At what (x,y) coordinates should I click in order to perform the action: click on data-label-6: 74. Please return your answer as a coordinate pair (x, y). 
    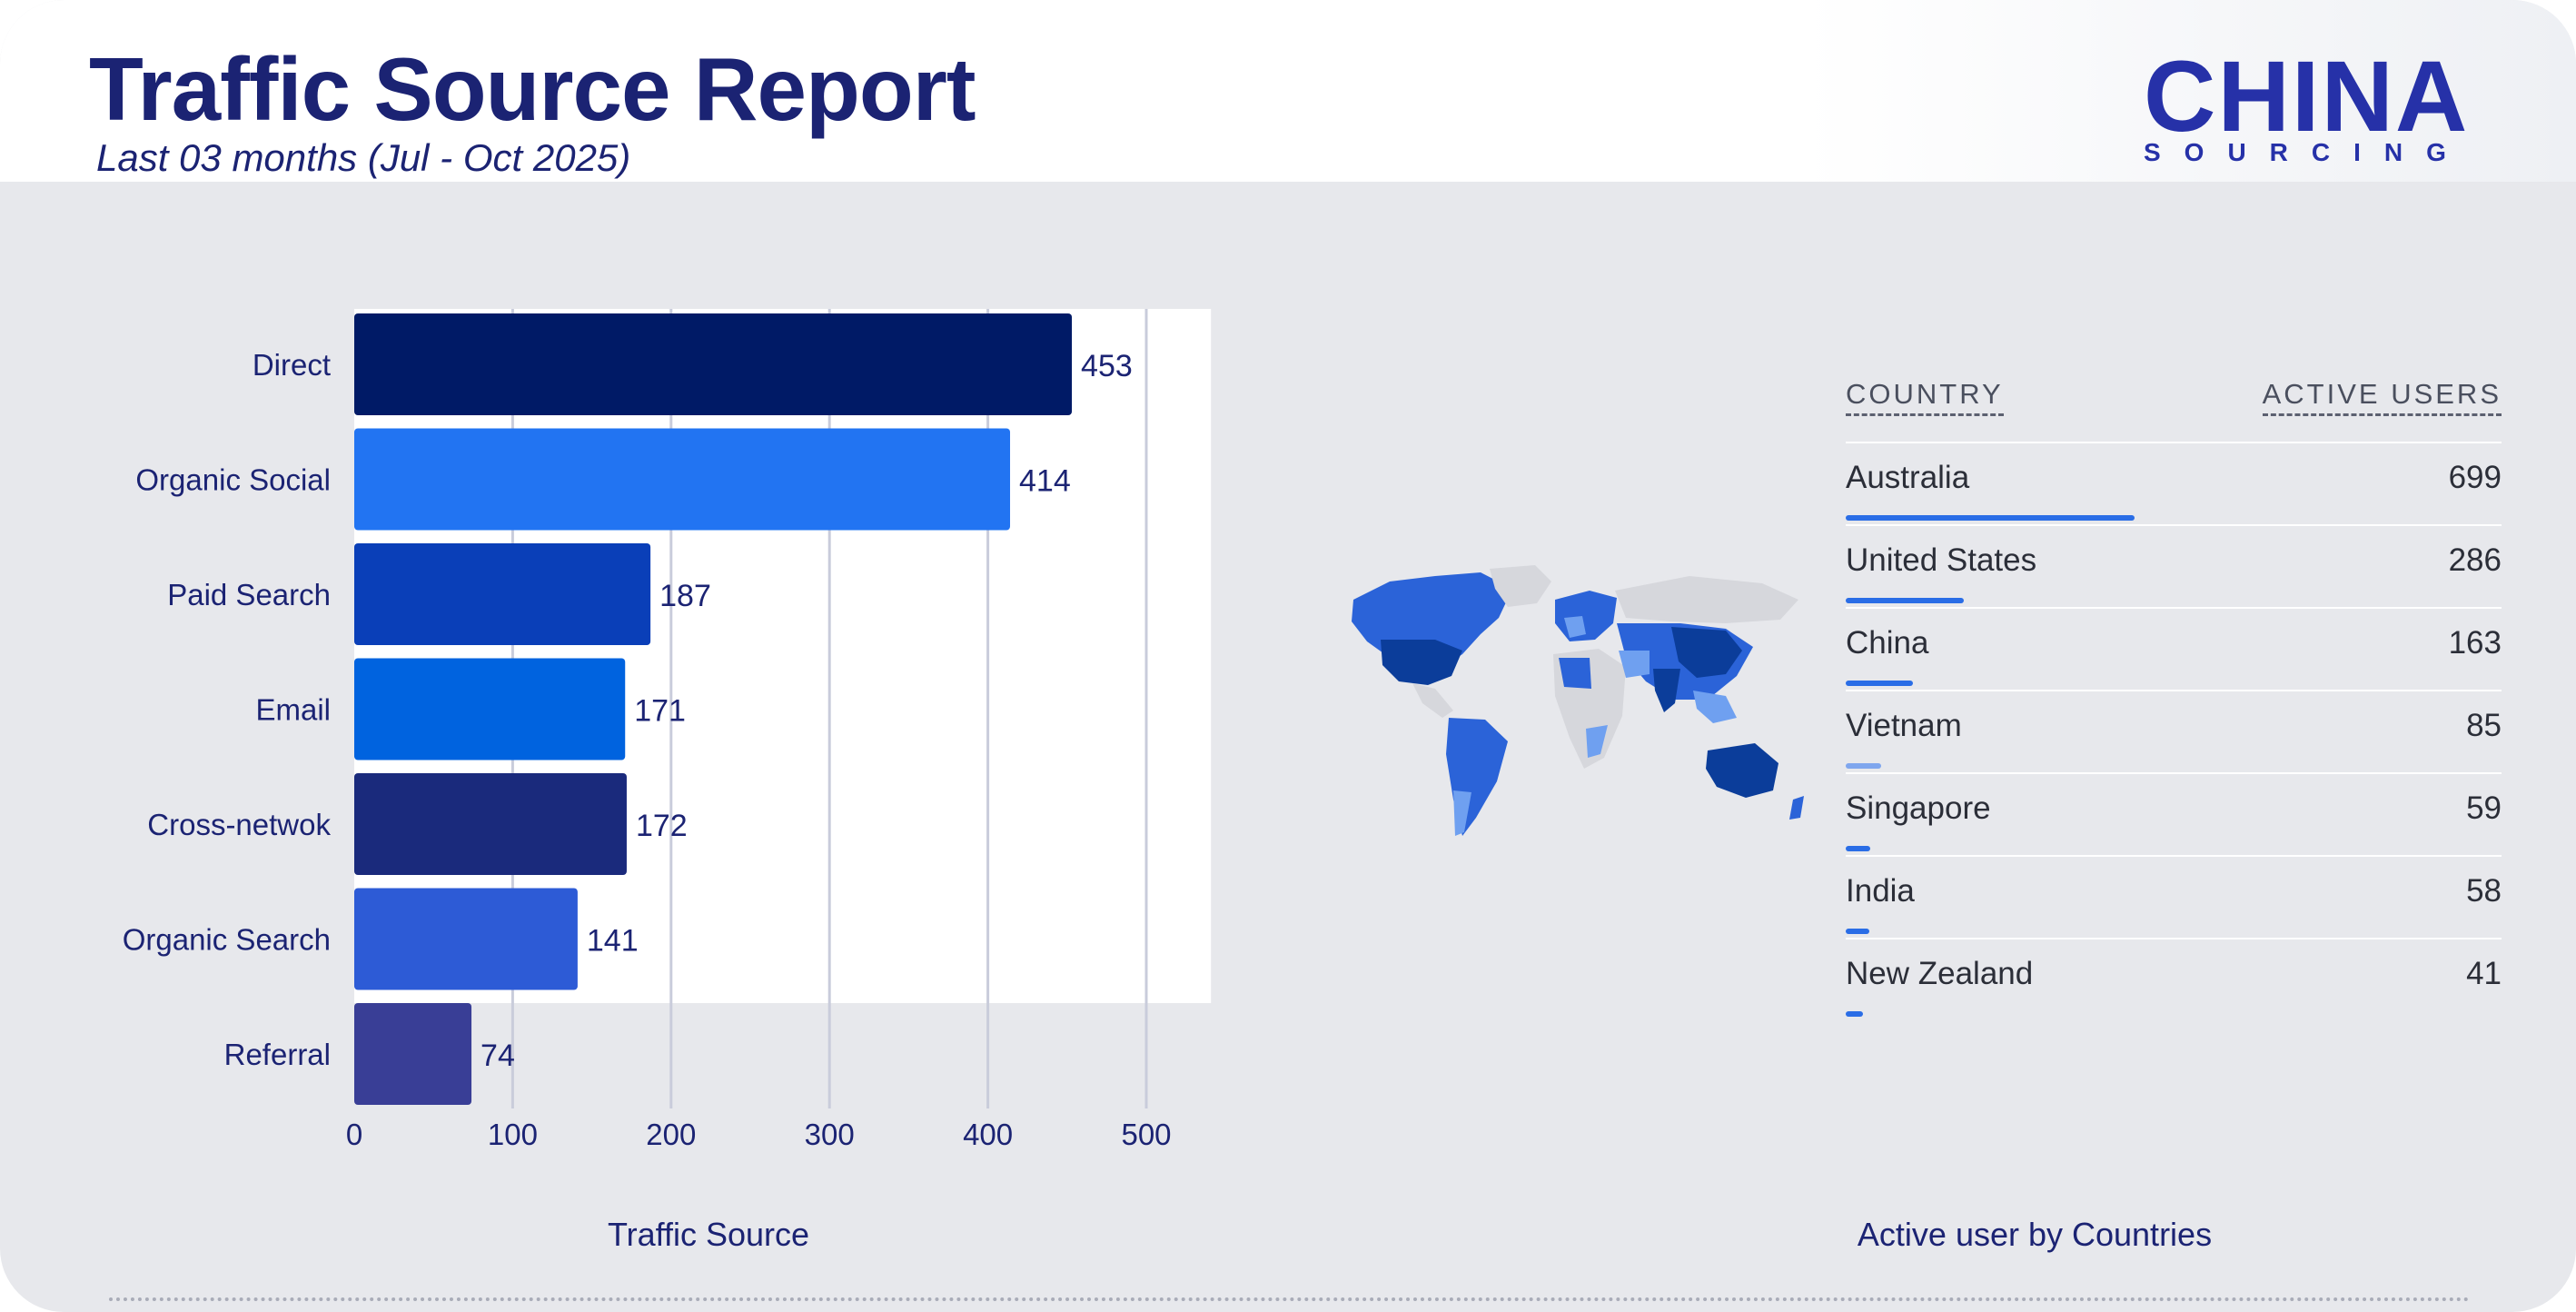
    Looking at the image, I should click on (498, 1056).